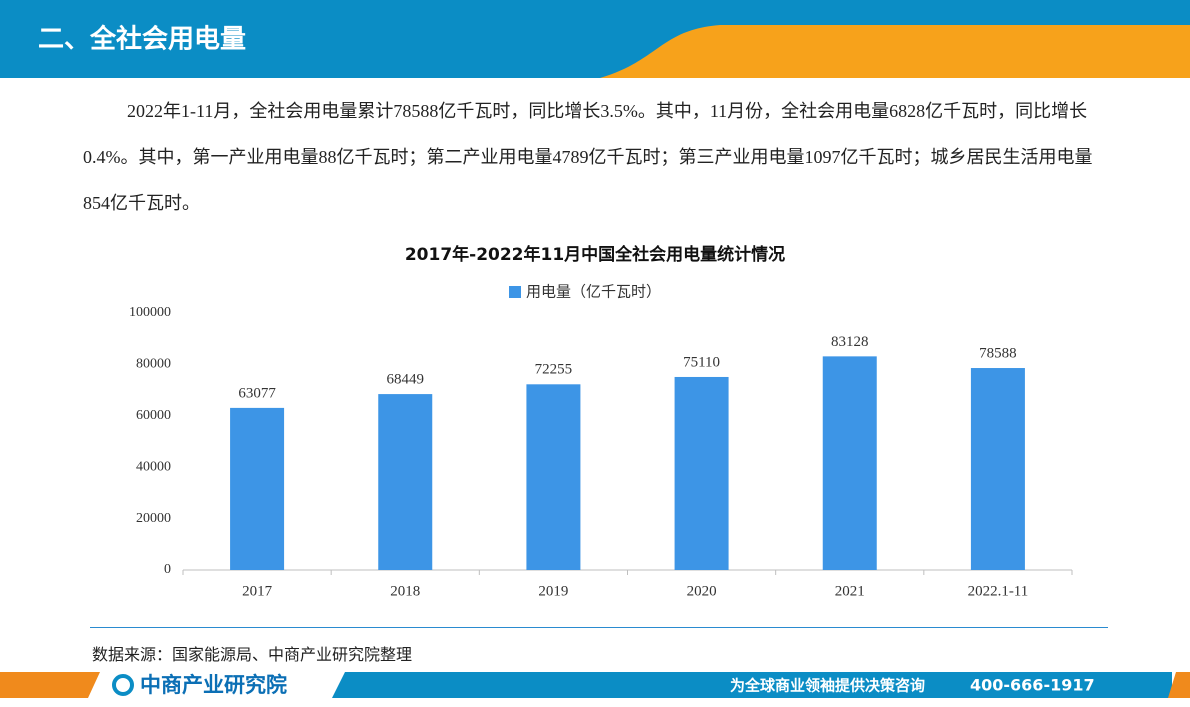  Describe the element at coordinates (153, 415) in the screenshot. I see `y-tick-label: 60000` at that location.